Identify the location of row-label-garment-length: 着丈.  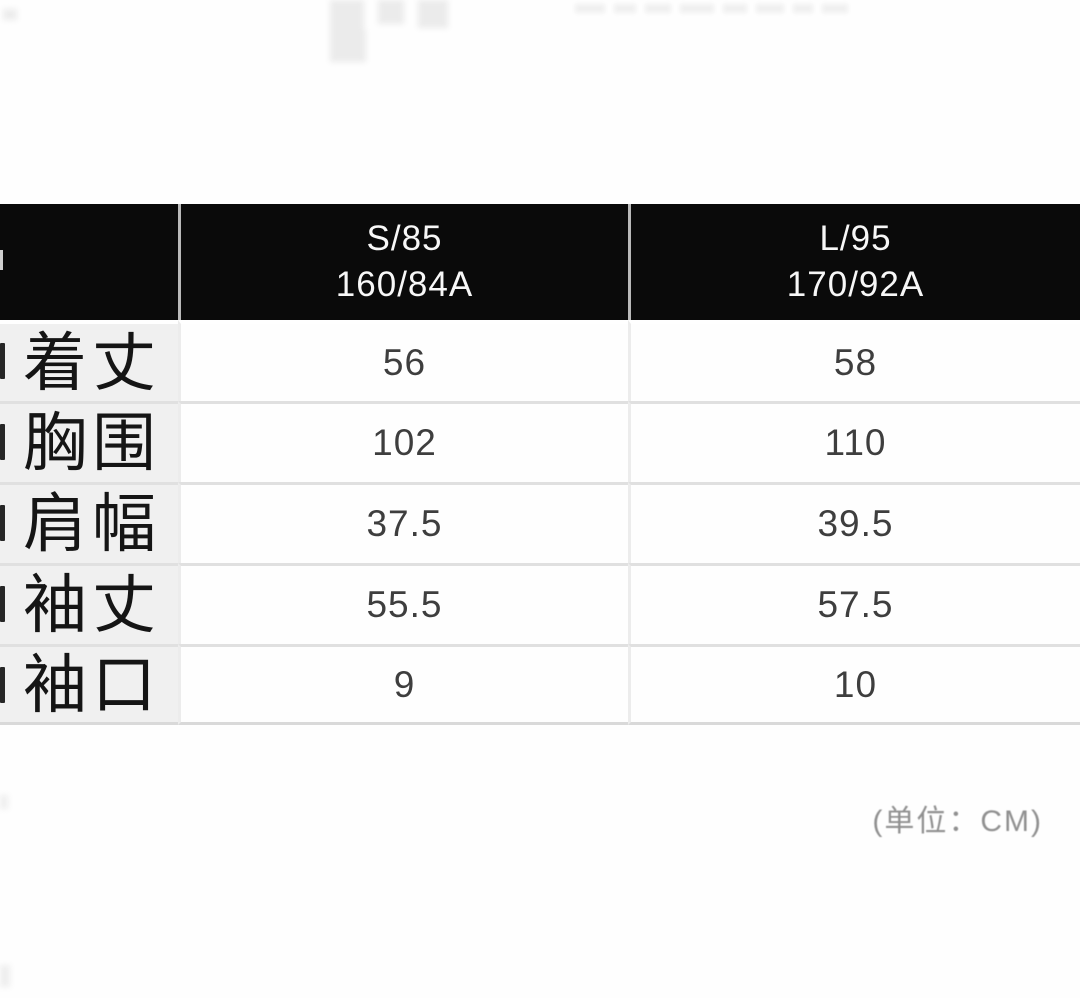
(89, 360).